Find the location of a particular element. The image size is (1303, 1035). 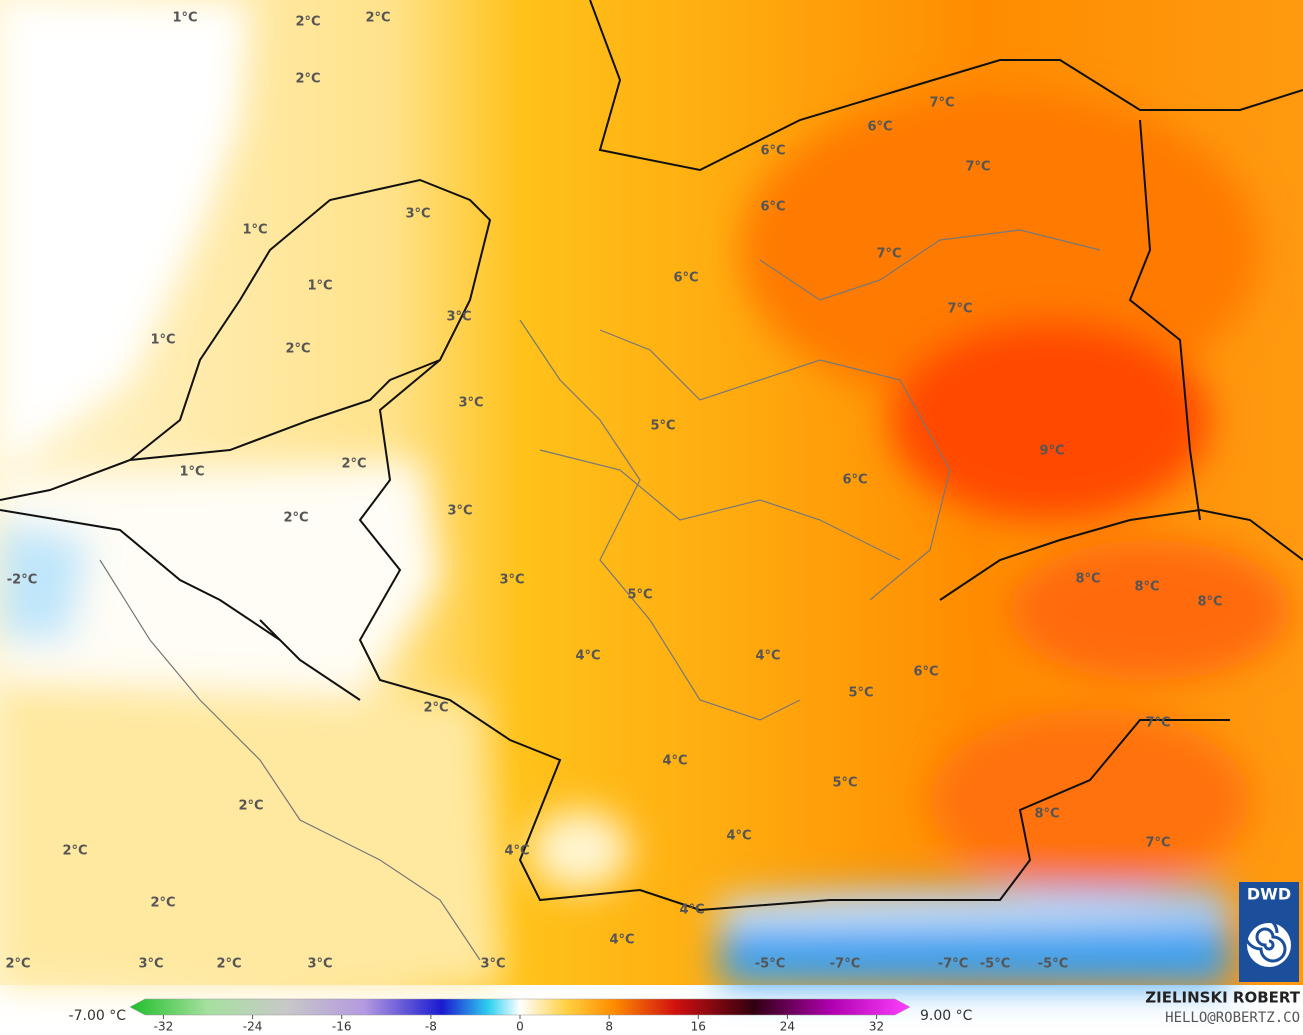

colorbar-tick-label: 32 is located at coordinates (876, 1027).